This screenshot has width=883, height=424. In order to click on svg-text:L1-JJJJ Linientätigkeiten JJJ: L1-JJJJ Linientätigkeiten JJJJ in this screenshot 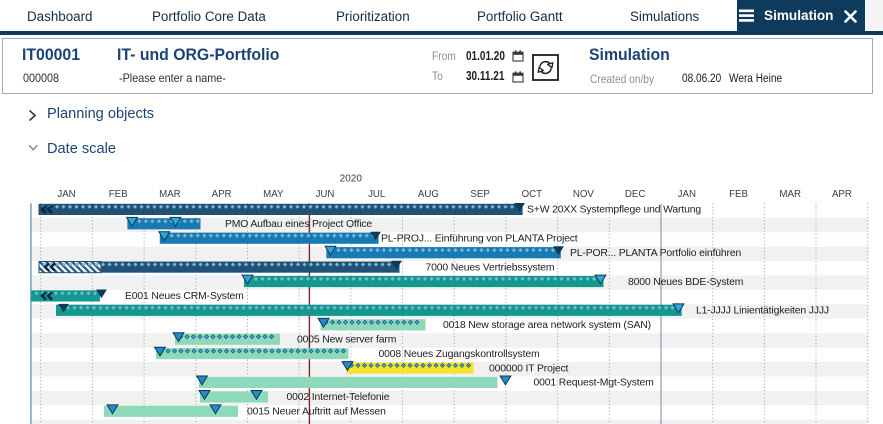, I will do `click(762, 311)`.